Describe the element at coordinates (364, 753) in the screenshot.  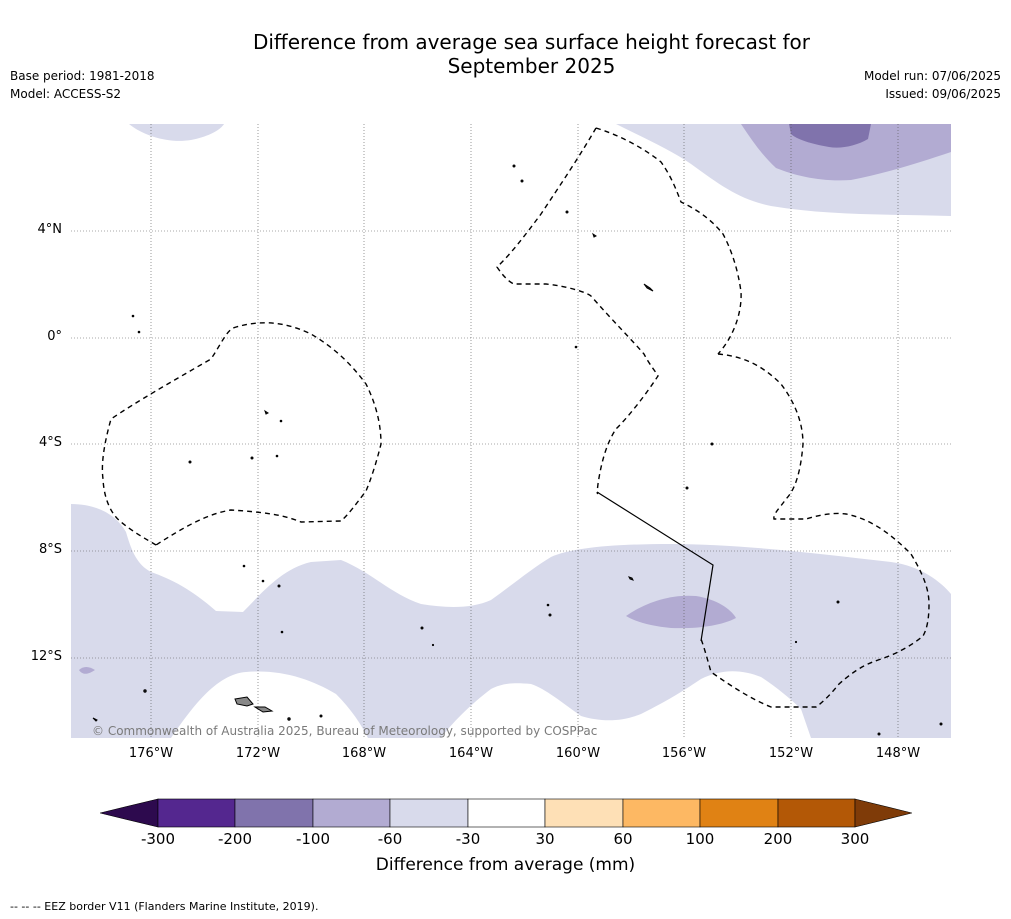
I see `lon-label-168w: 168°W` at that location.